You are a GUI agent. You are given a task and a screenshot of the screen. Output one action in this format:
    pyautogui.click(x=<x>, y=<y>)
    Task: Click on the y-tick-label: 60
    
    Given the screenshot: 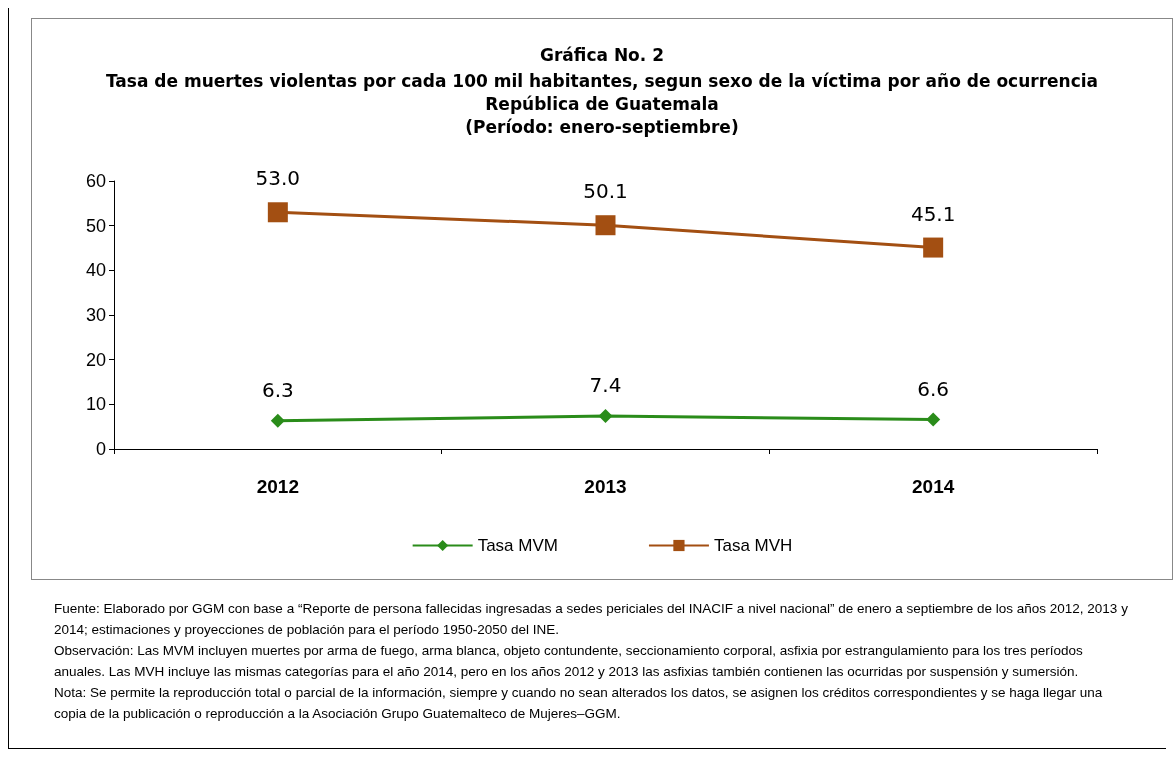 What is the action you would take?
    pyautogui.click(x=95, y=181)
    